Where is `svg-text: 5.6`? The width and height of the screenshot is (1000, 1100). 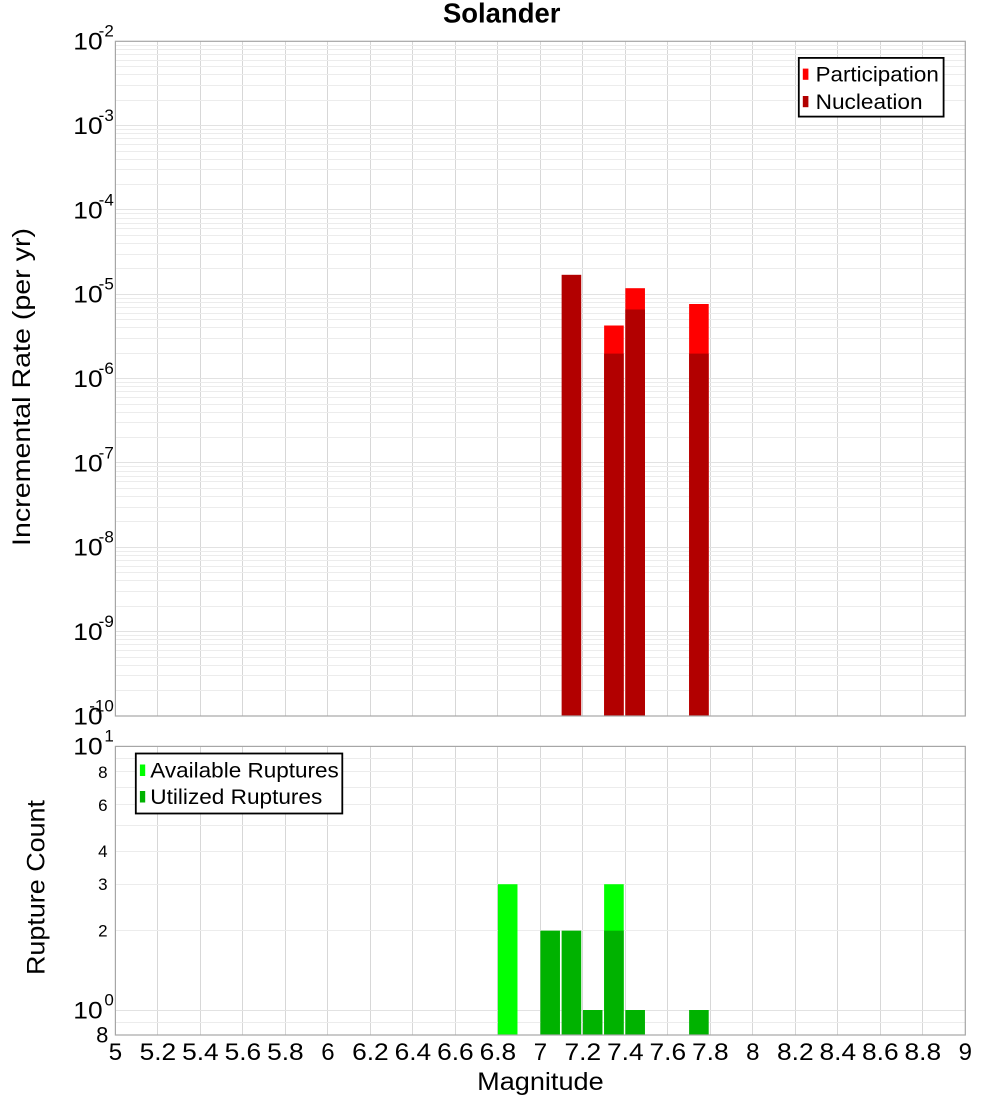
svg-text: 5.6 is located at coordinates (243, 1052).